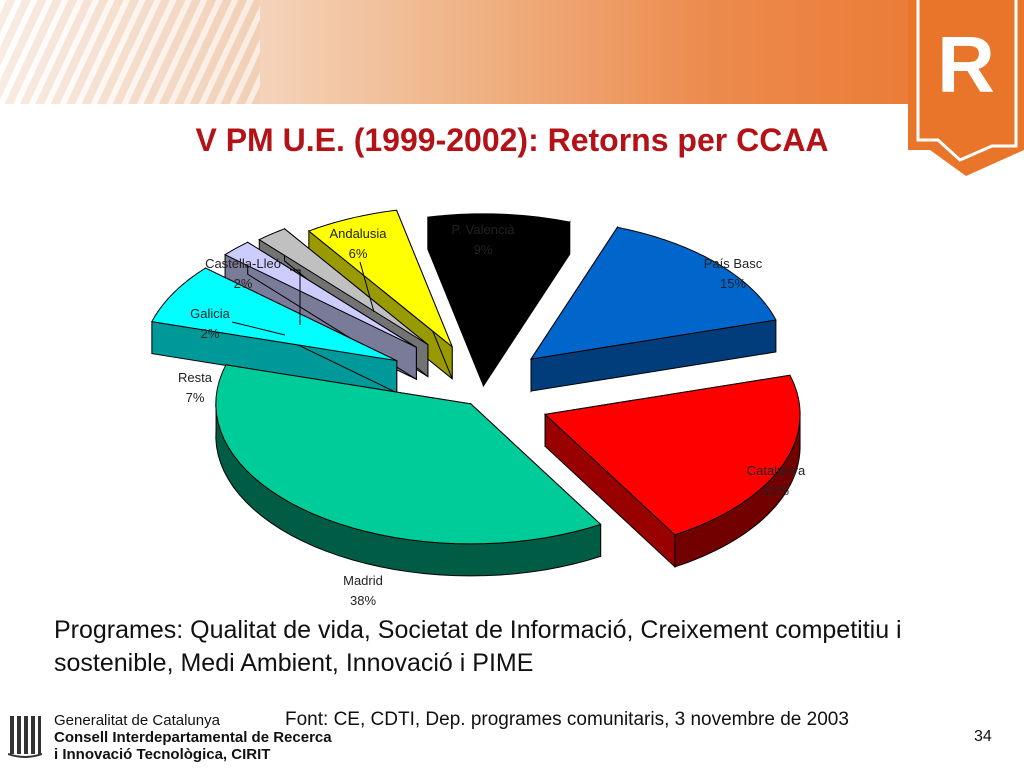 The height and width of the screenshot is (768, 1024). I want to click on slice-name-label: País Basc, so click(733, 263).